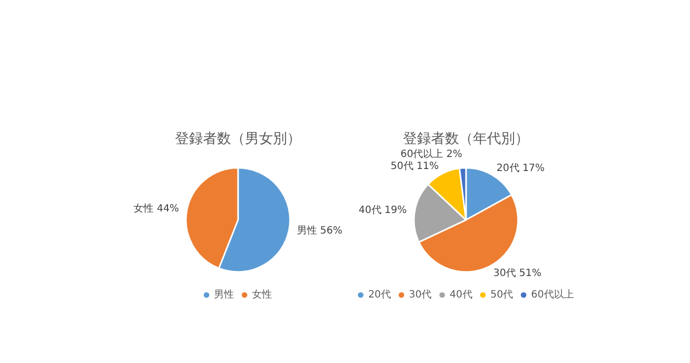 Image resolution: width=690 pixels, height=363 pixels. What do you see at coordinates (319, 231) in the screenshot?
I see `category-label: 男性 56%` at bounding box center [319, 231].